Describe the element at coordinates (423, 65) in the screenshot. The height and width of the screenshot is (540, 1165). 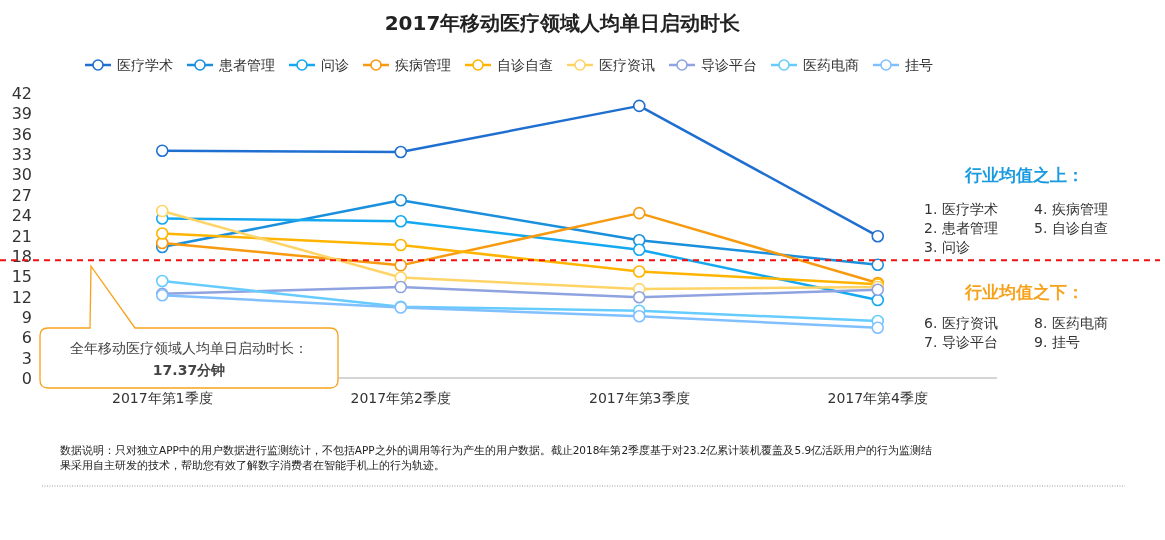
I see `legend-label: 疾病管理` at that location.